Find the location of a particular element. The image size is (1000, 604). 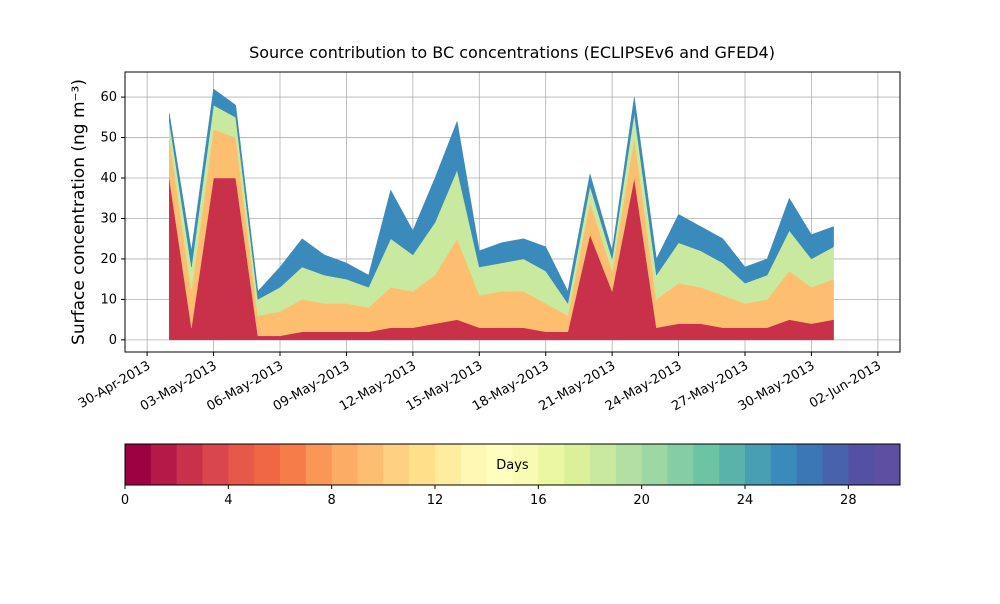

y-tick-label: 50 is located at coordinates (108, 138).